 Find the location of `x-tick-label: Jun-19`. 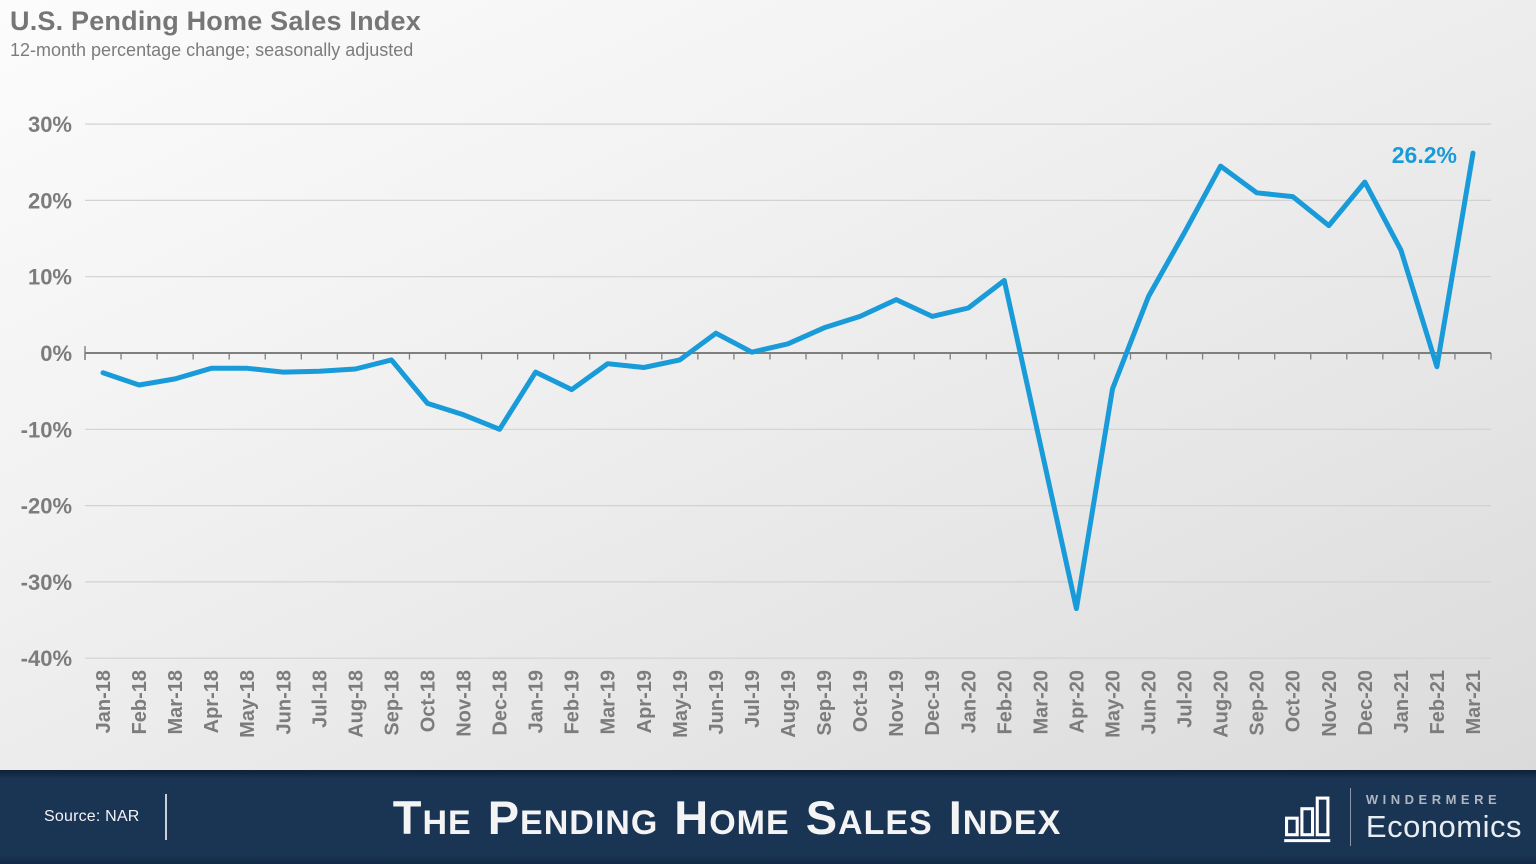

x-tick-label: Jun-19 is located at coordinates (717, 702).